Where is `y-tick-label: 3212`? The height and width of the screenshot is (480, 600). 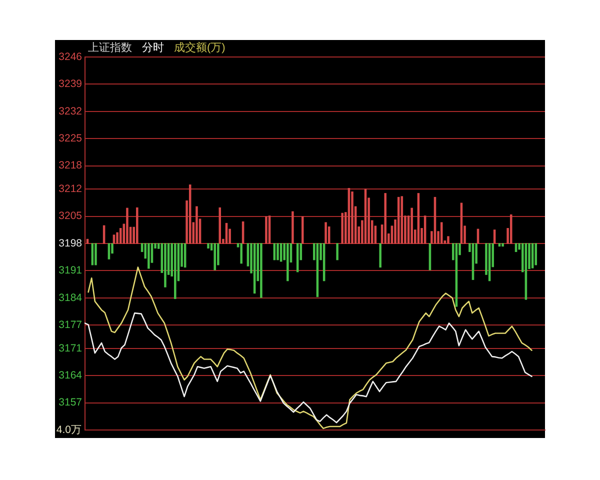 y-tick-label: 3212 is located at coordinates (70, 188).